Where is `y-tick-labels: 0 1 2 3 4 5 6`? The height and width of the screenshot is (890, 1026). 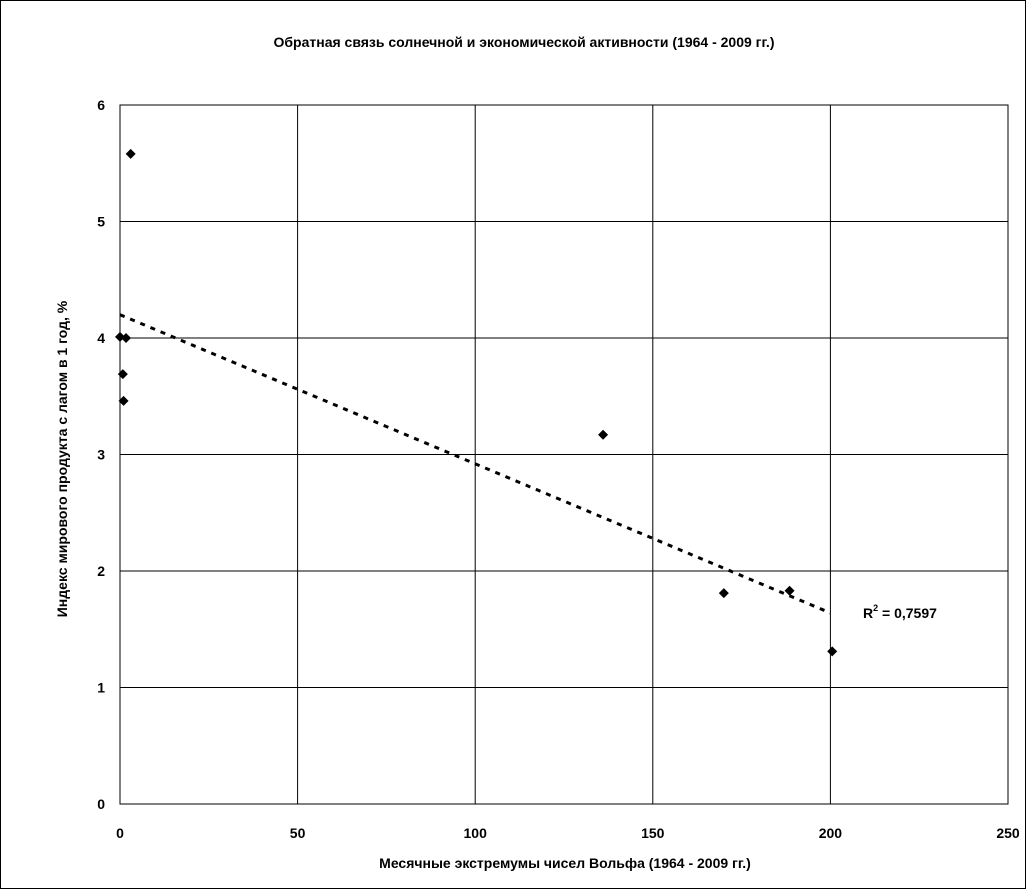
y-tick-labels: 0 1 2 3 4 5 6 is located at coordinates (101, 454).